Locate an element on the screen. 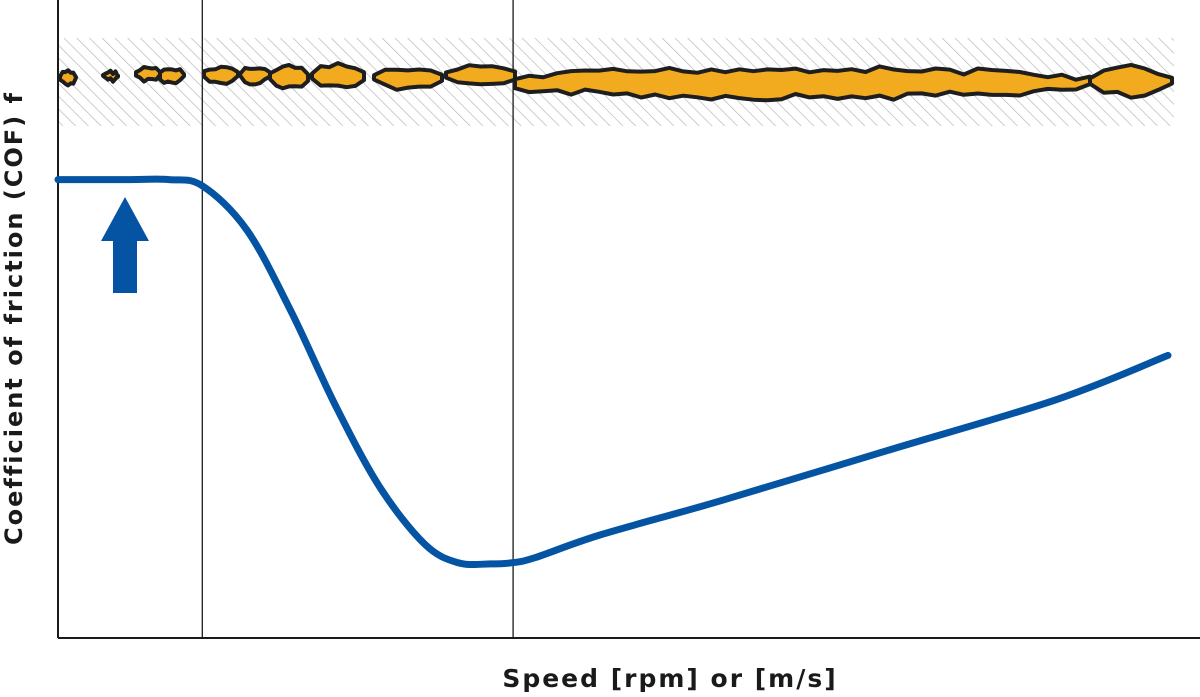 The image size is (1200, 697). x-axis-label: Speed [rpm] or [m/s] is located at coordinates (669, 678).